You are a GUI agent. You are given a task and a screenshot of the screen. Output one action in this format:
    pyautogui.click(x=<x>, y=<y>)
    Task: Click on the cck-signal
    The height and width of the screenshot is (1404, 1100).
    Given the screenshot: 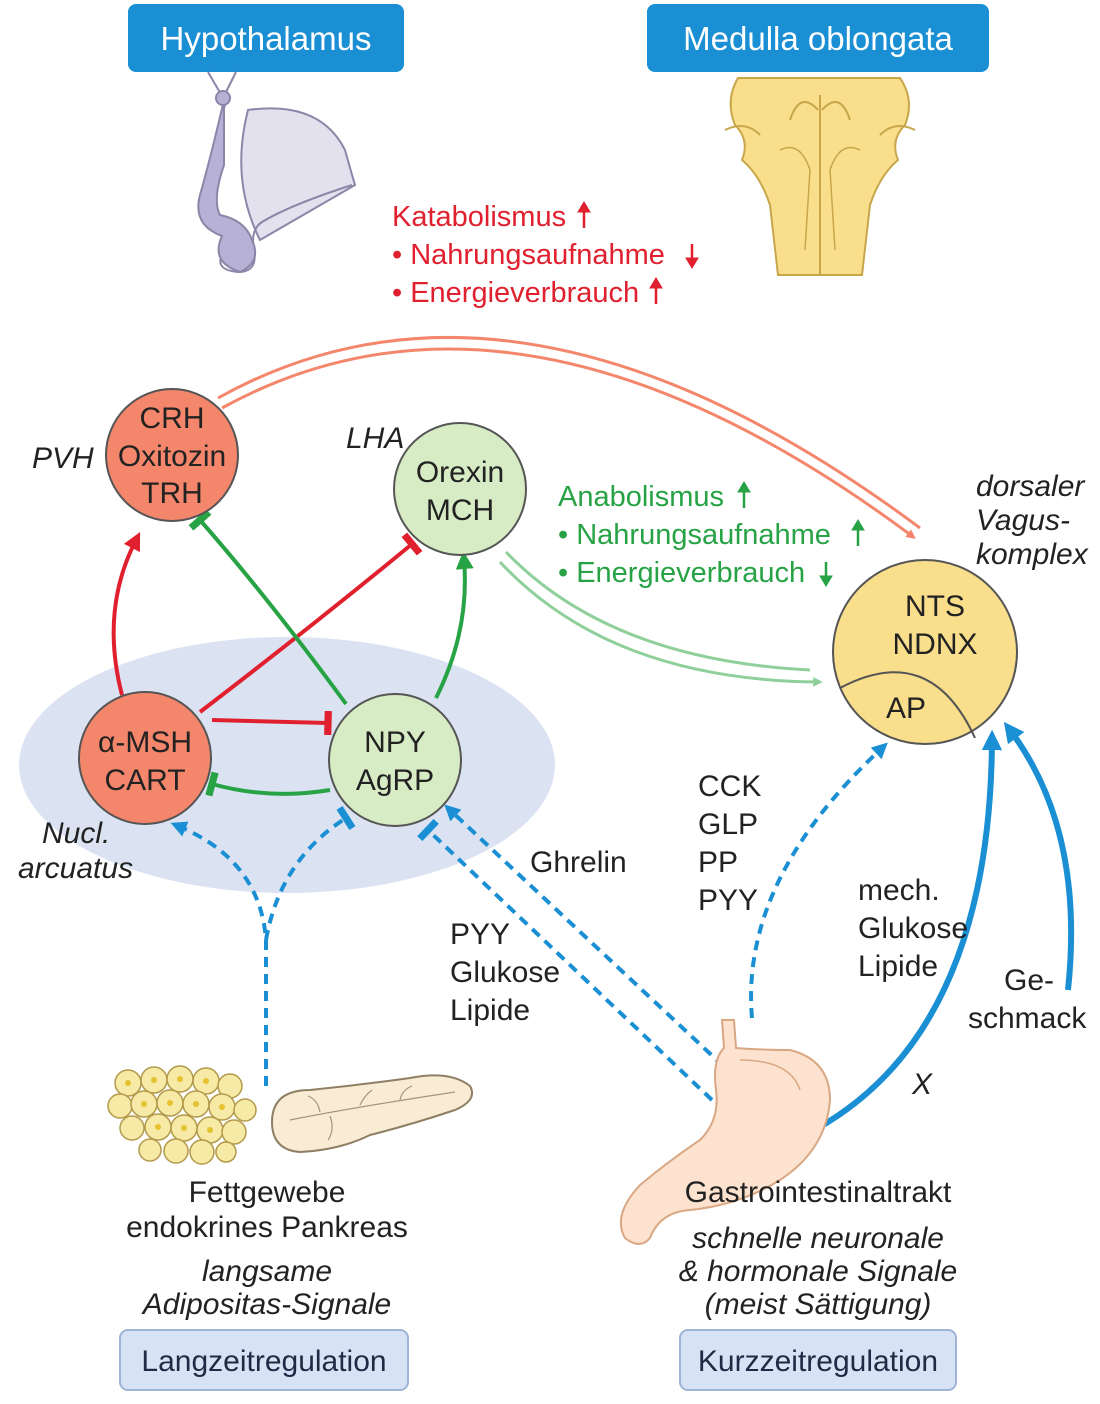 What is the action you would take?
    pyautogui.click(x=818, y=880)
    